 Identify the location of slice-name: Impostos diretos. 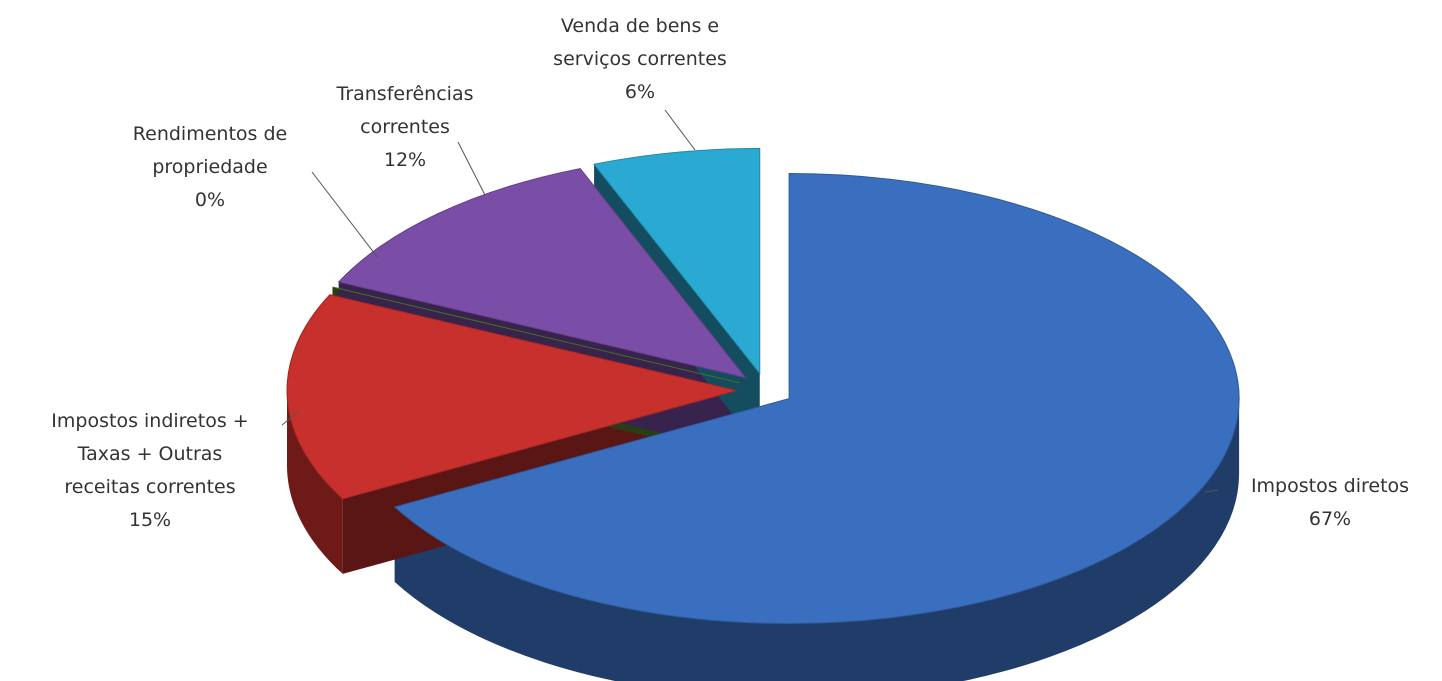
(1330, 486).